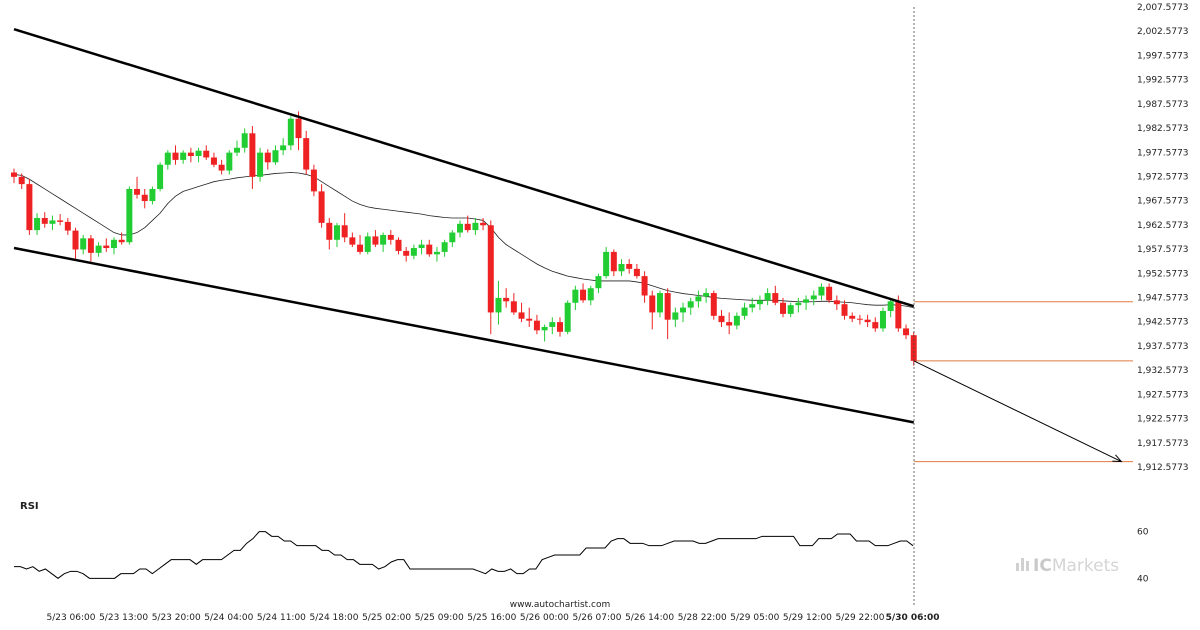 This screenshot has width=1200, height=630. I want to click on time-tick-label: 5/23 20:00, so click(176, 618).